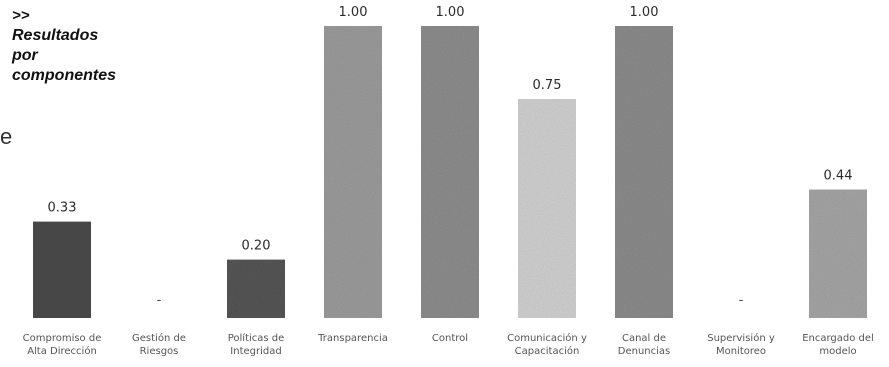 Image resolution: width=889 pixels, height=367 pixels. Describe the element at coordinates (838, 338) in the screenshot. I see `category-label-8-line-0: Encargado del` at that location.